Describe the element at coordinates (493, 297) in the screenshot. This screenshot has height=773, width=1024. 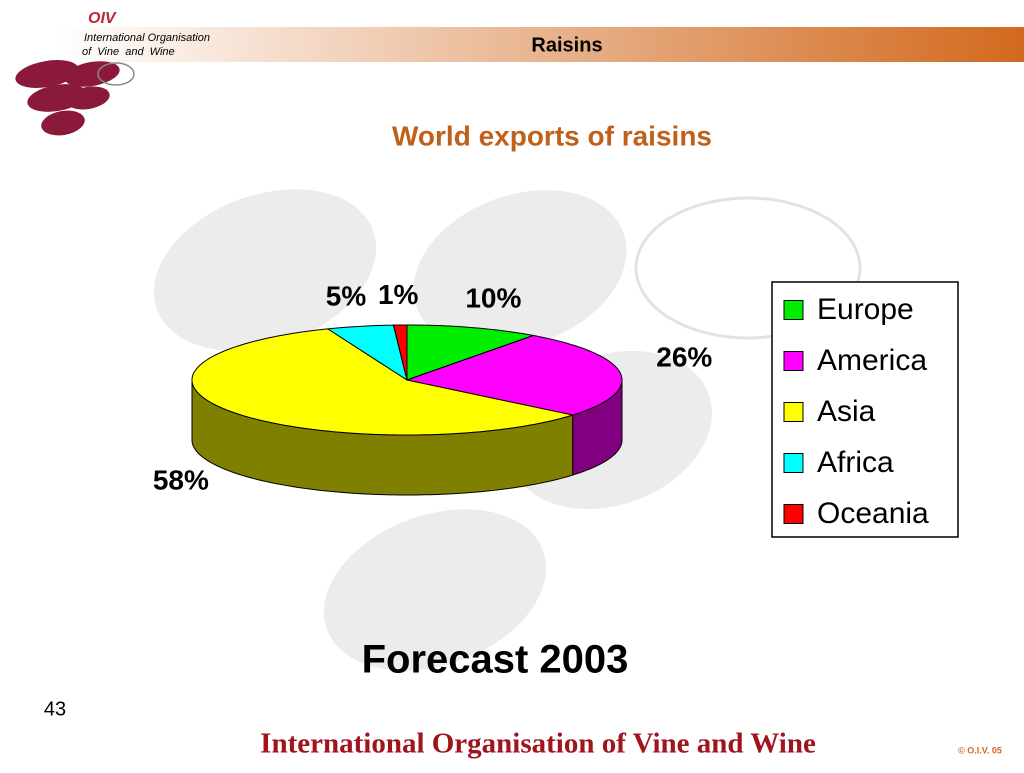
I see `data-label: 10%` at that location.